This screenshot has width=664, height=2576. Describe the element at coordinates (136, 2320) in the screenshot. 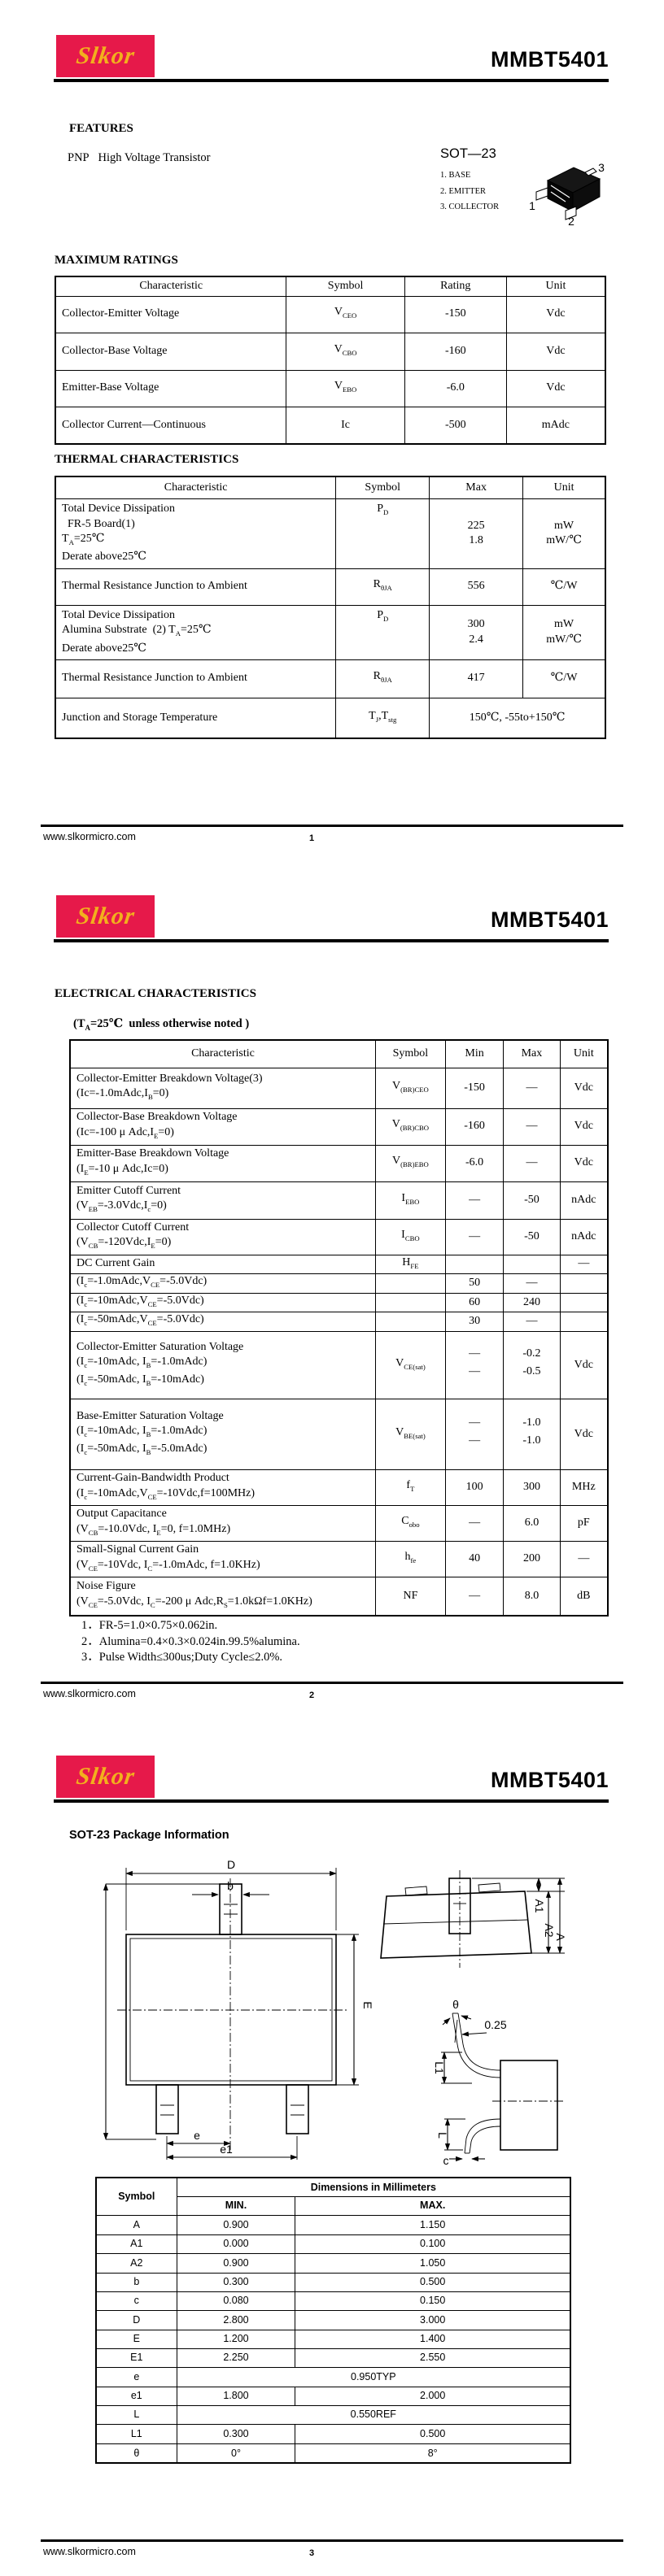

I see `table-cell: D` at that location.